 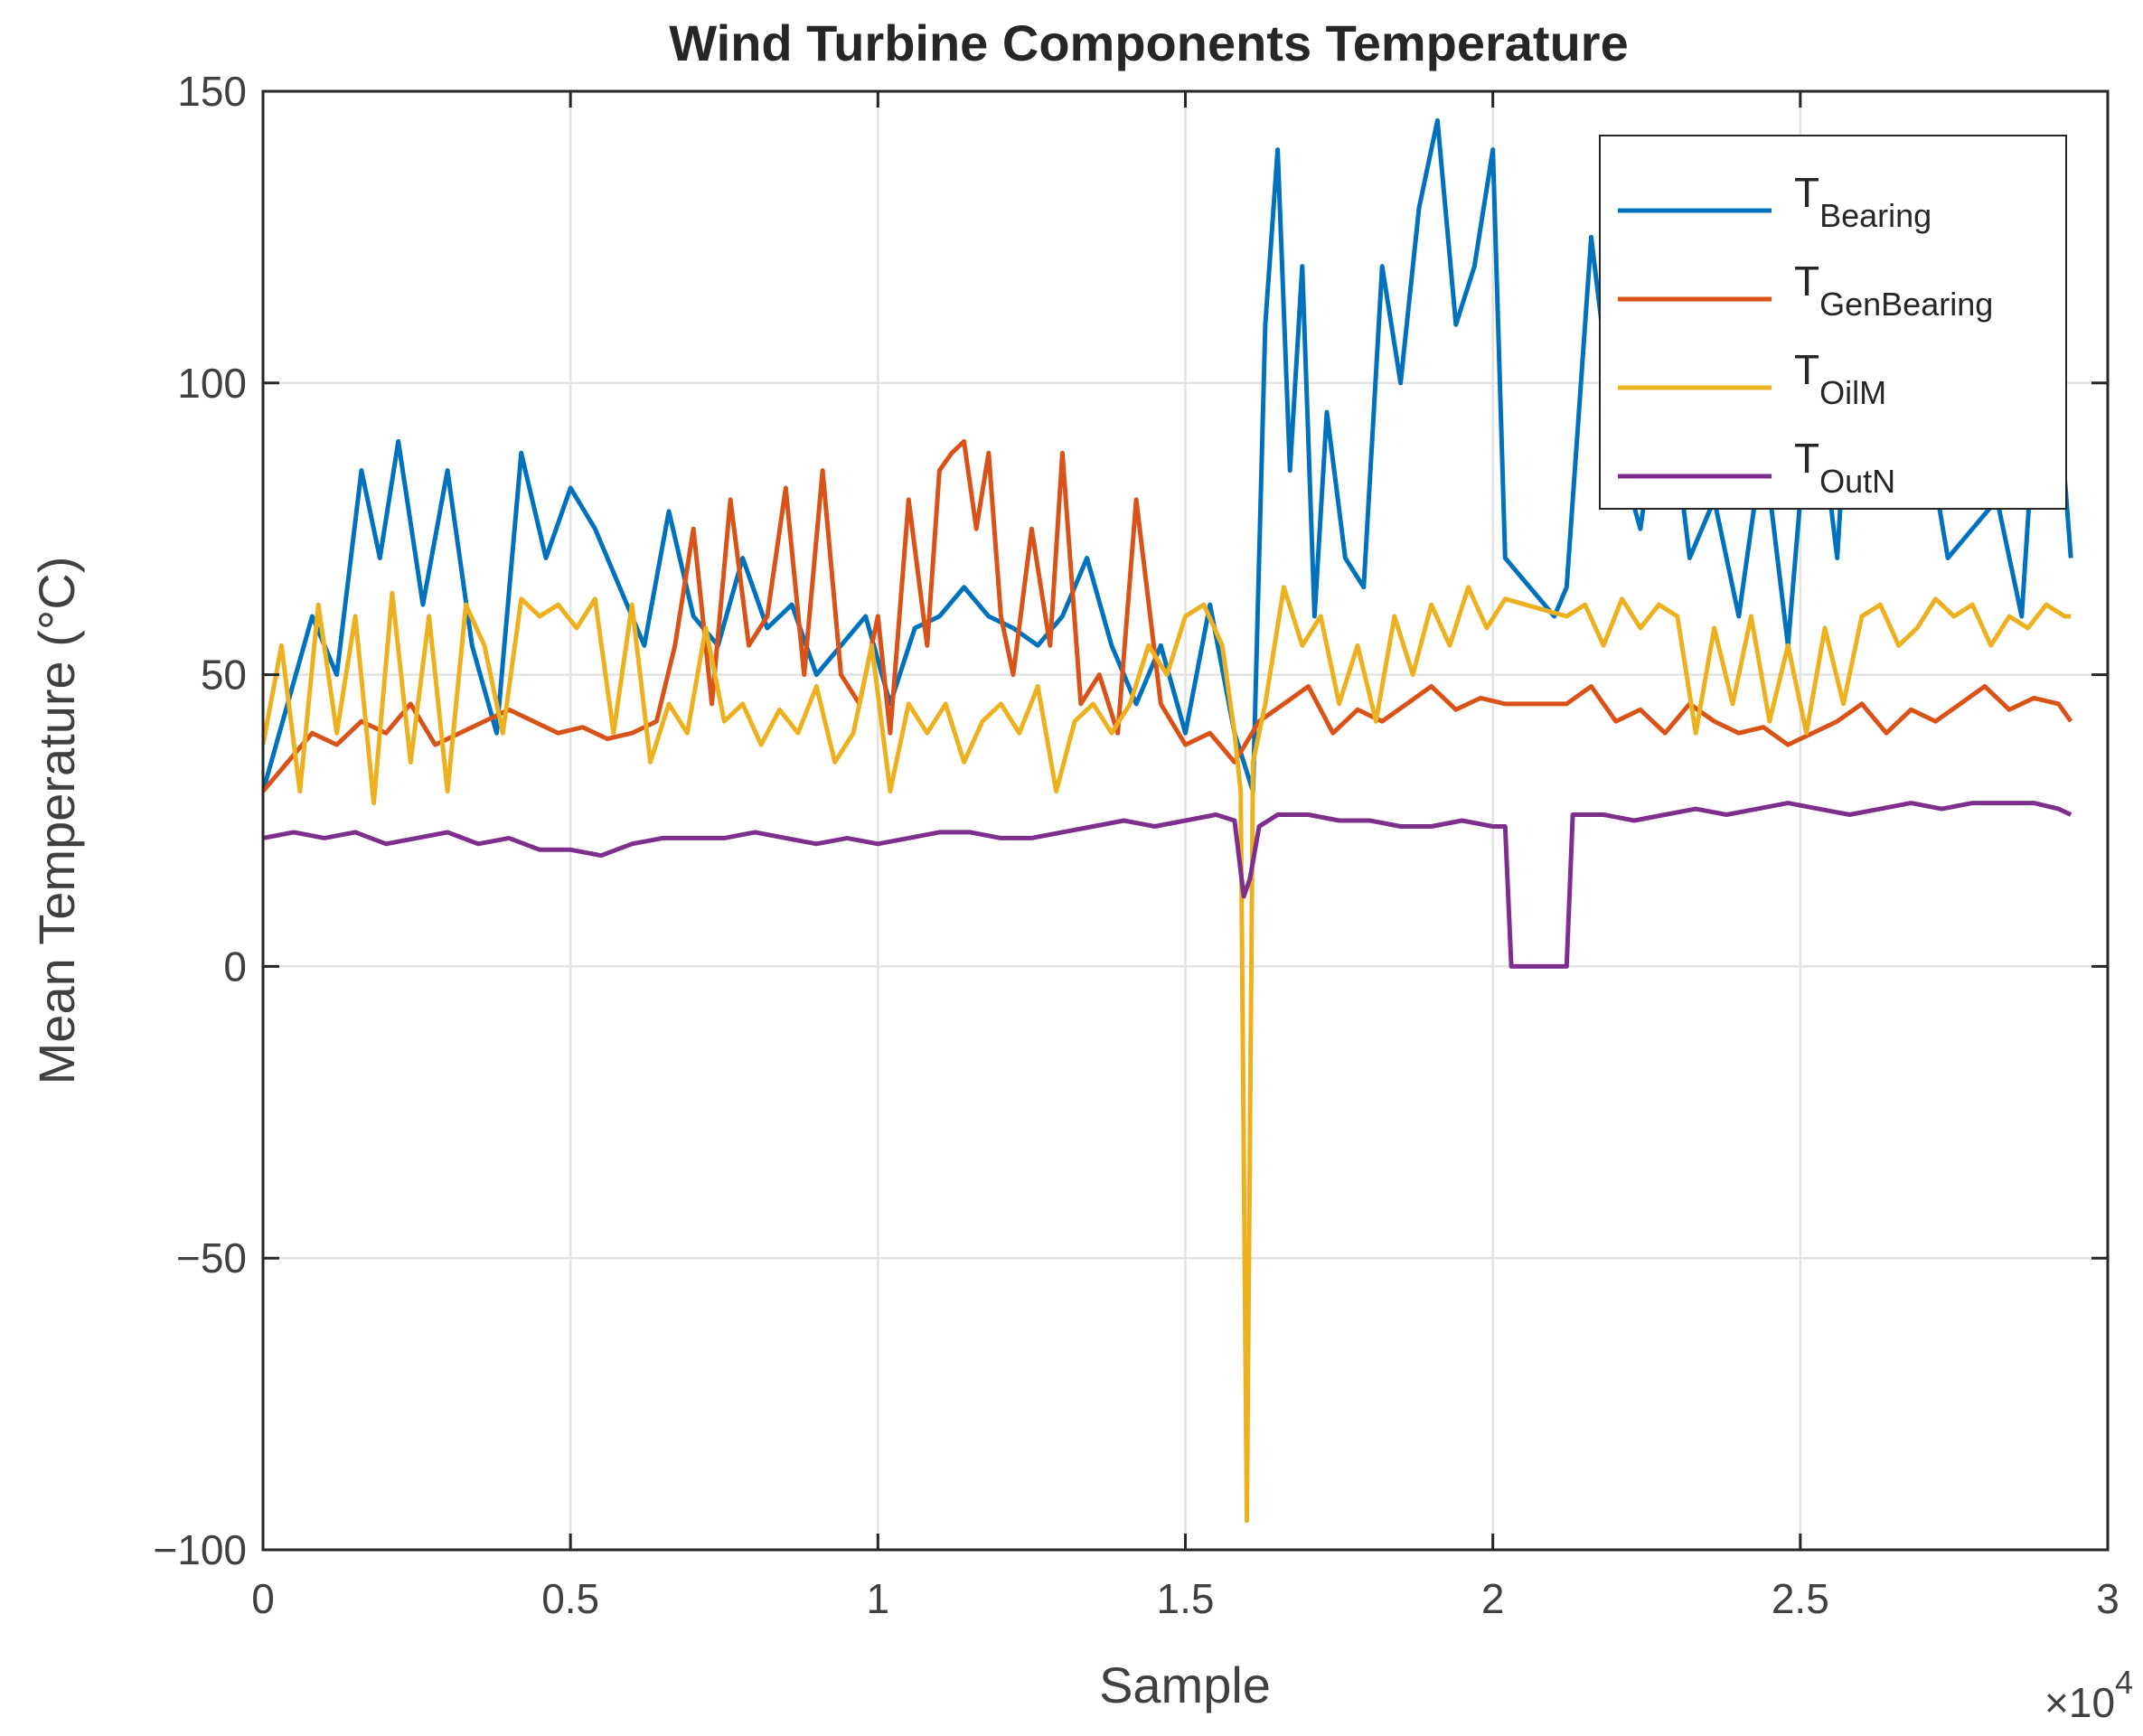 I want to click on legend-label-outn: TOutN, so click(x=1844, y=468).